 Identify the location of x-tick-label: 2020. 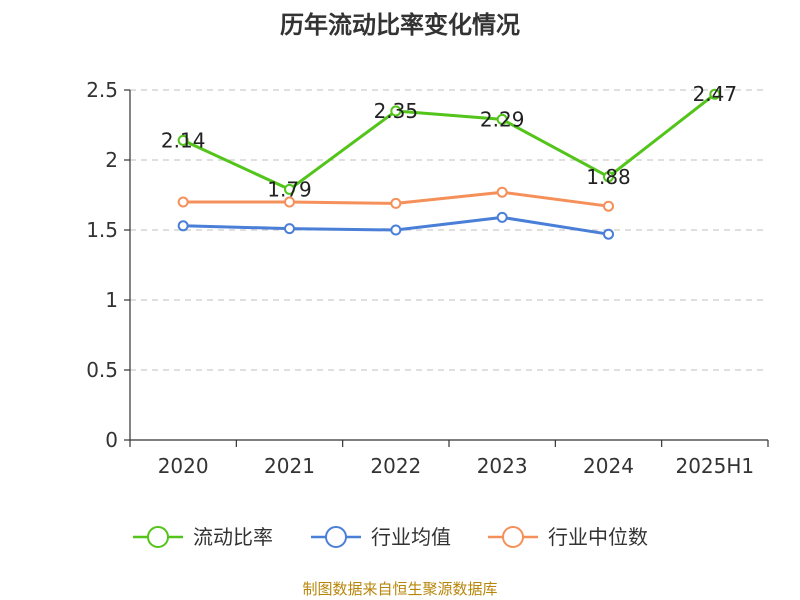
(183, 466).